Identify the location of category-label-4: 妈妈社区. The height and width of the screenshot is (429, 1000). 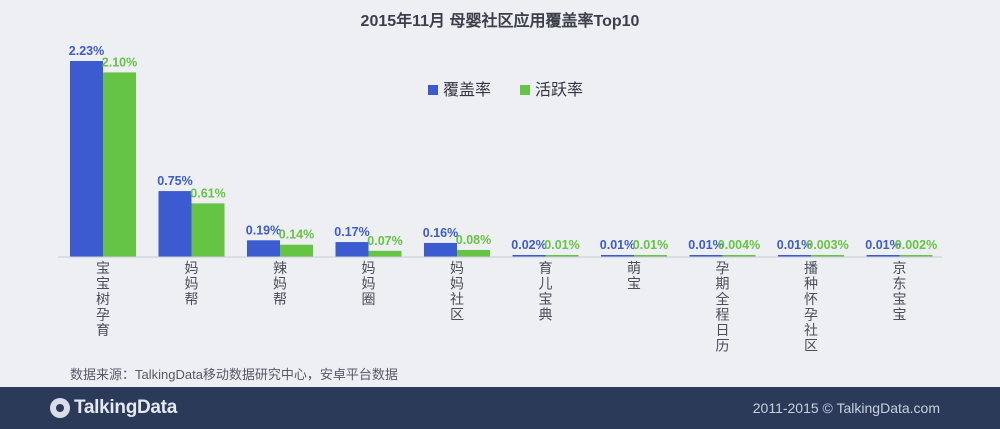
(457, 291).